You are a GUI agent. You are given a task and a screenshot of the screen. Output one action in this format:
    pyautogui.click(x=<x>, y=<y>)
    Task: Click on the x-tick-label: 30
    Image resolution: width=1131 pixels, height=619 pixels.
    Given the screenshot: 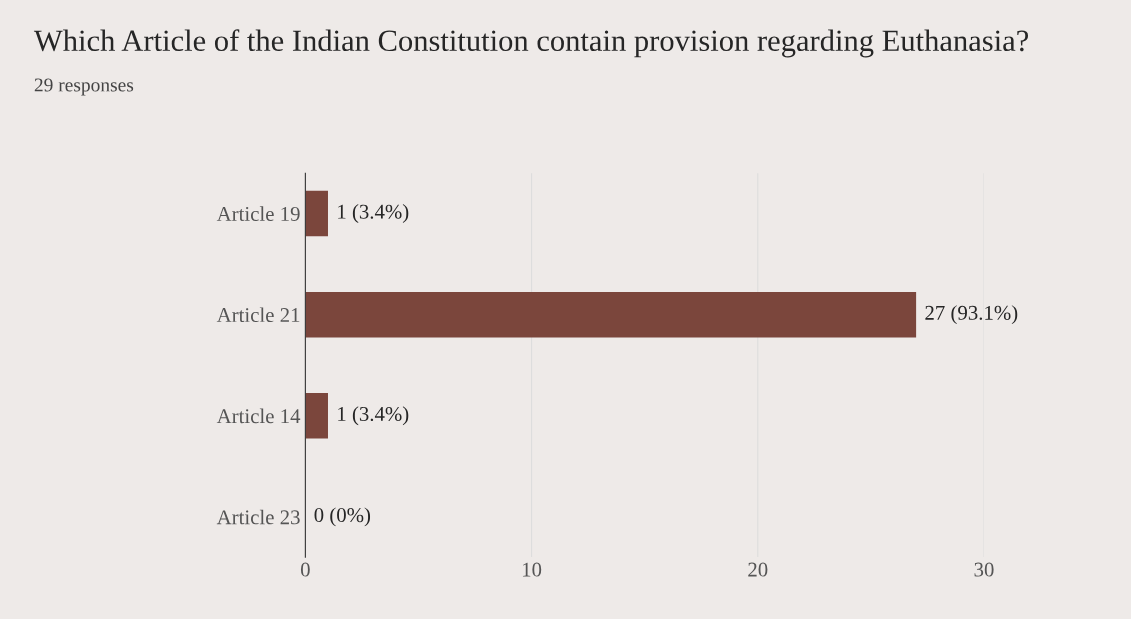 What is the action you would take?
    pyautogui.click(x=984, y=569)
    